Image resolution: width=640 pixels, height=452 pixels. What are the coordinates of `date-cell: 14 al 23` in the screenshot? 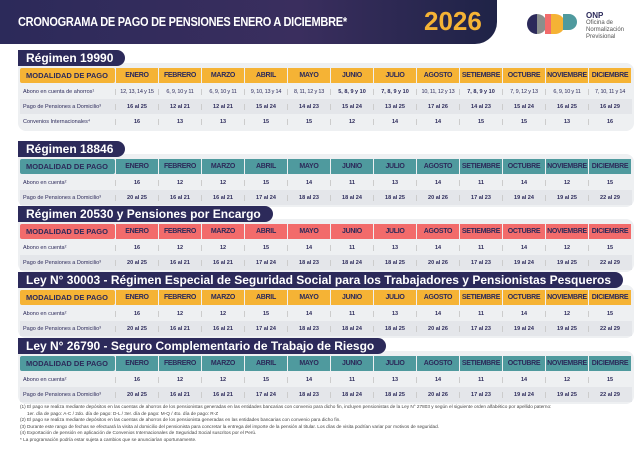 It's located at (308, 106).